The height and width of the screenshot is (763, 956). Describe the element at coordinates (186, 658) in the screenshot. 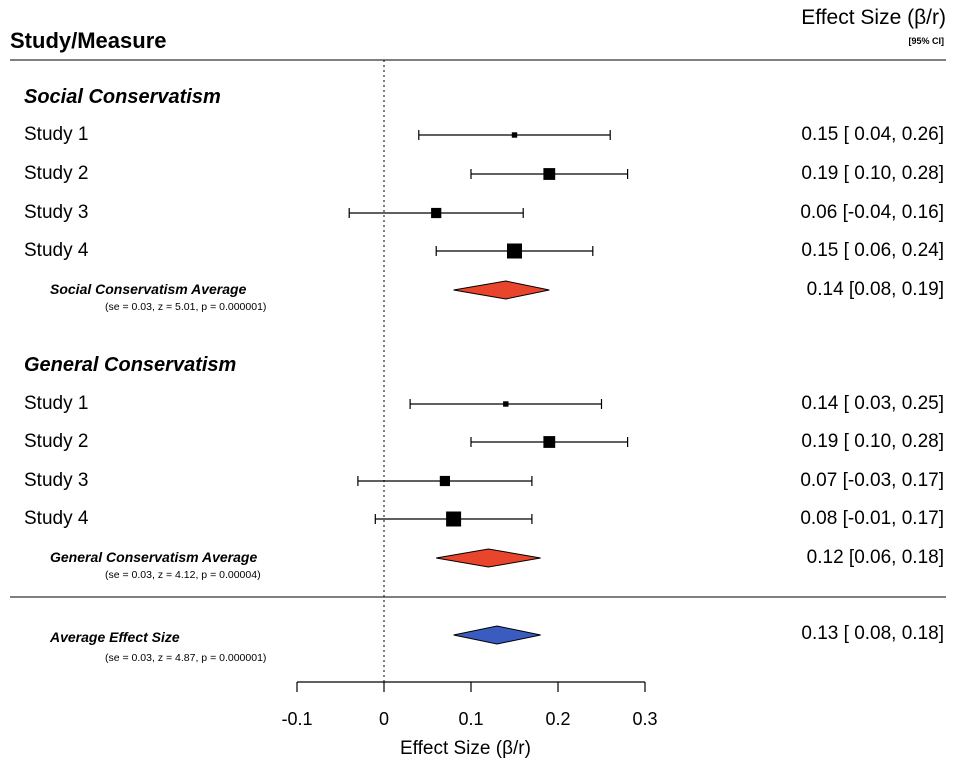

I see `overall-average-stats: (se = 0.03, z = 4.87, p = 0.000001)` at that location.